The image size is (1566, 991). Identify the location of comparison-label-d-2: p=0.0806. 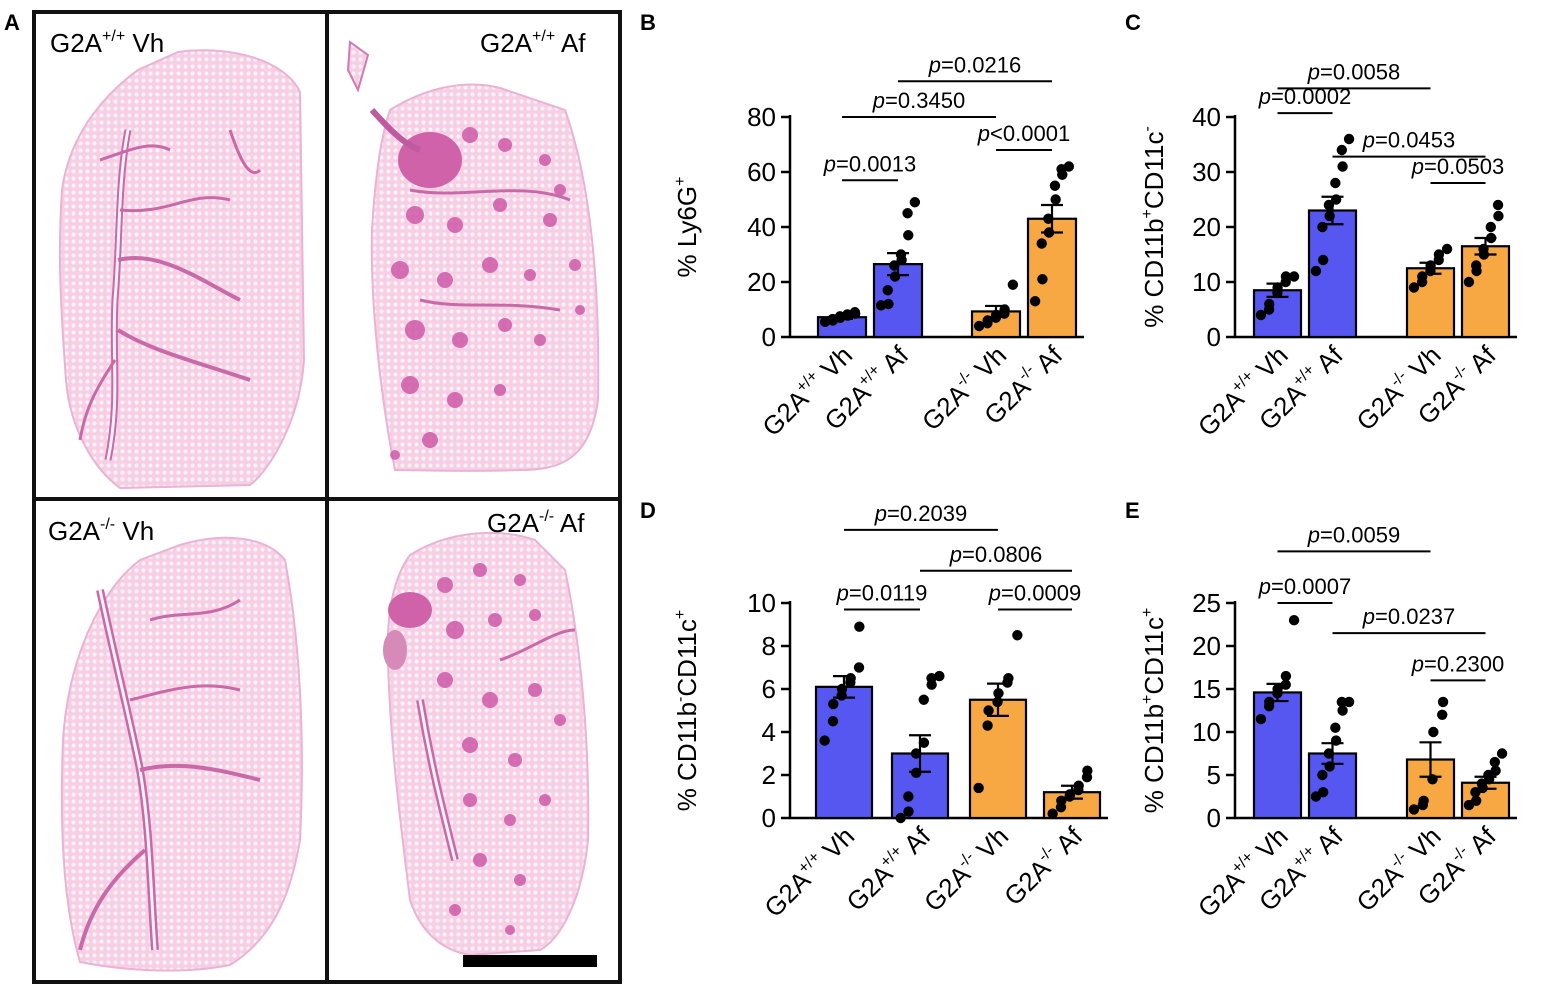
(995, 554).